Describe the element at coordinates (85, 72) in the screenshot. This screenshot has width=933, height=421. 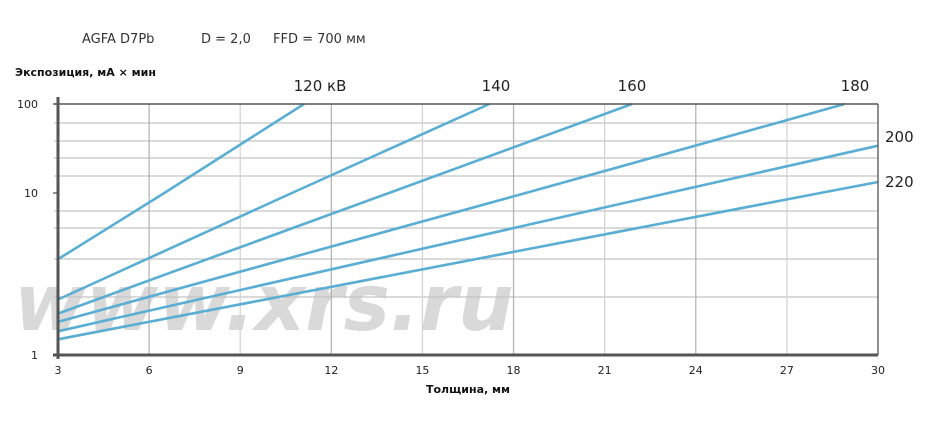
I see `y-axis-title: Экспозиция, мА × мин` at that location.